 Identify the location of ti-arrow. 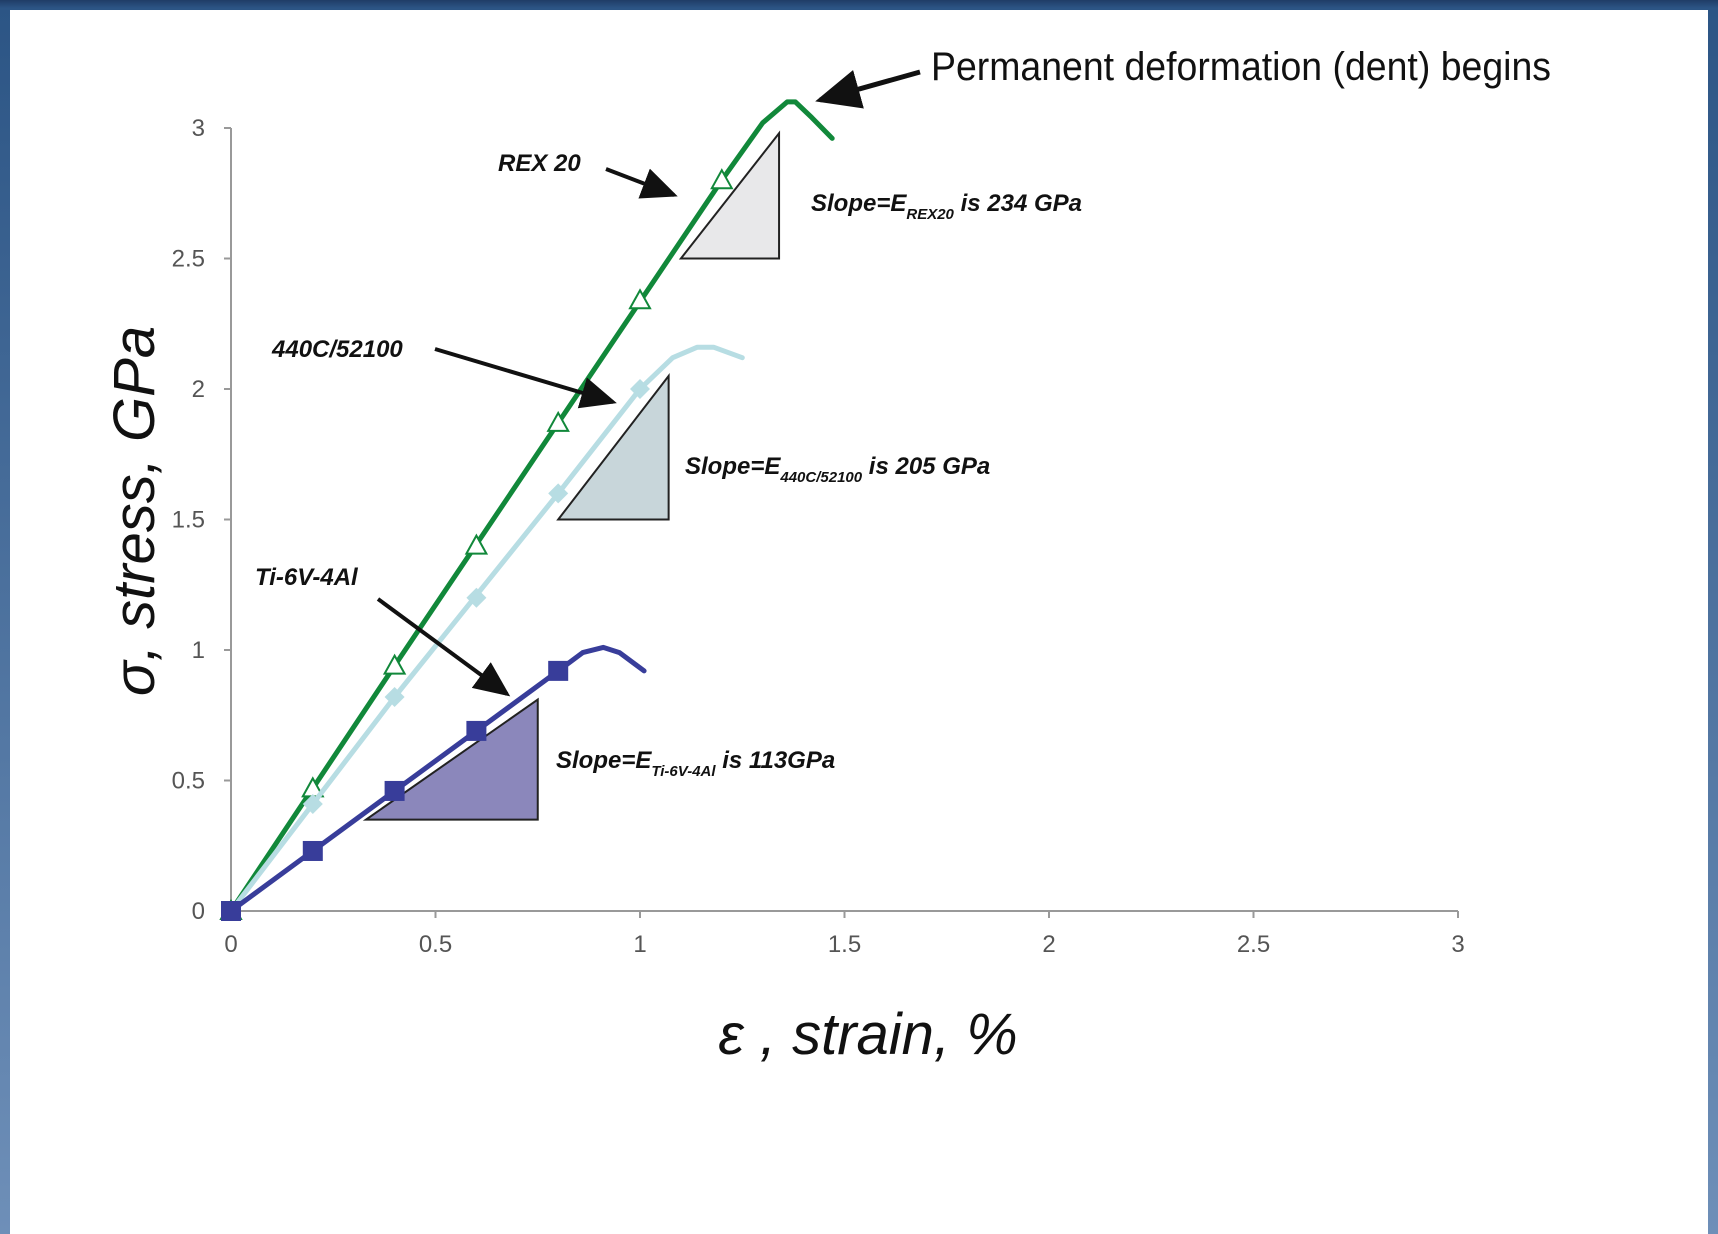
(443, 647).